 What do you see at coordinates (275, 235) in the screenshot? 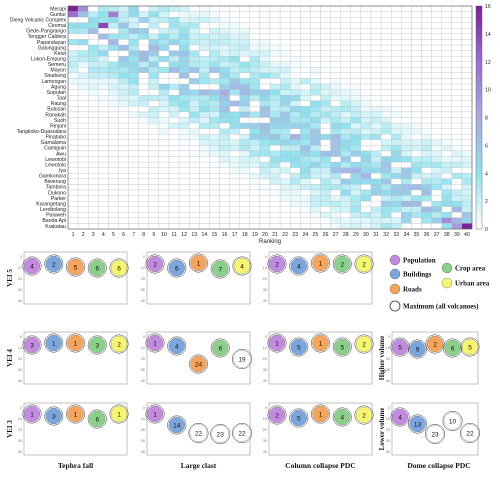
I see `x-tick-label: 21` at bounding box center [275, 235].